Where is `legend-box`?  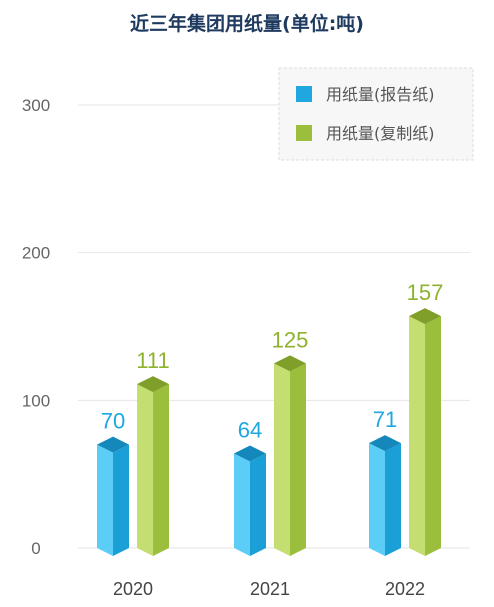 legend-box is located at coordinates (376, 114).